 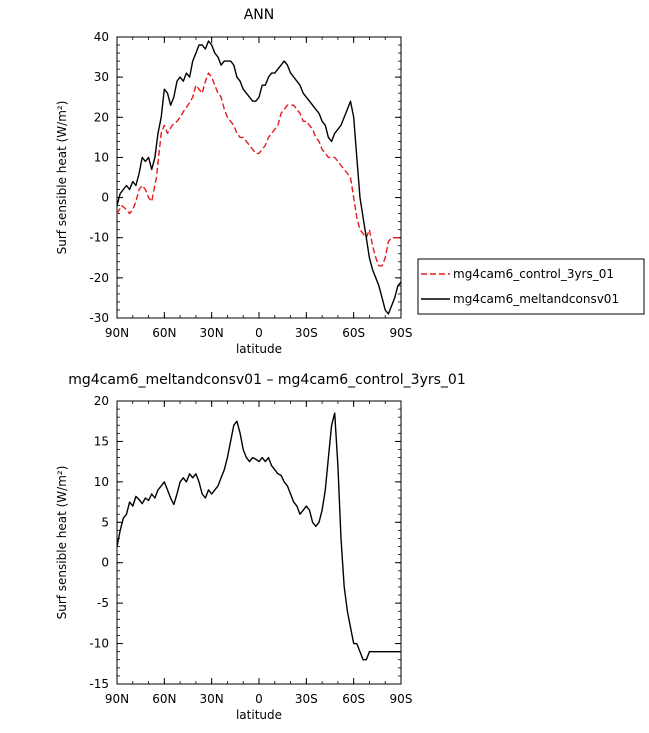 What do you see at coordinates (99, 278) in the screenshot?
I see `y-tick-label: -20` at bounding box center [99, 278].